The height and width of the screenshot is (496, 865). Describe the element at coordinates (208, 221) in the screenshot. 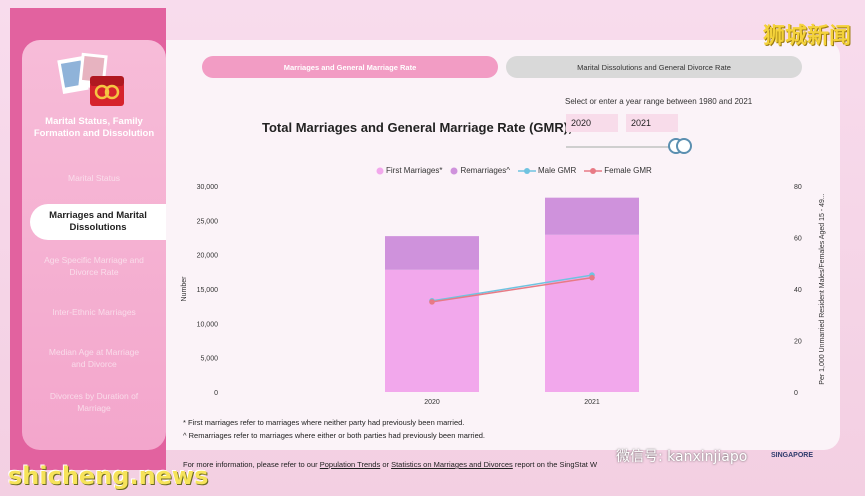

I see `y-tick-label: 25,000` at that location.